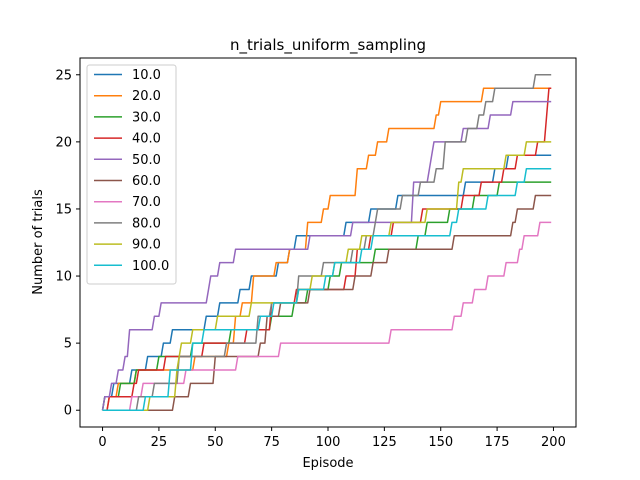 The height and width of the screenshot is (480, 640). I want to click on x-tick-label-3: 75, so click(271, 442).